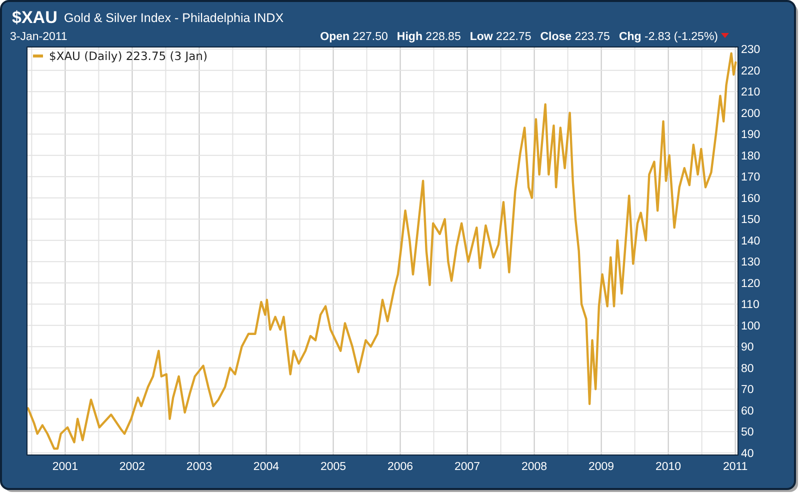  I want to click on y-tick-label: 170, so click(750, 178).